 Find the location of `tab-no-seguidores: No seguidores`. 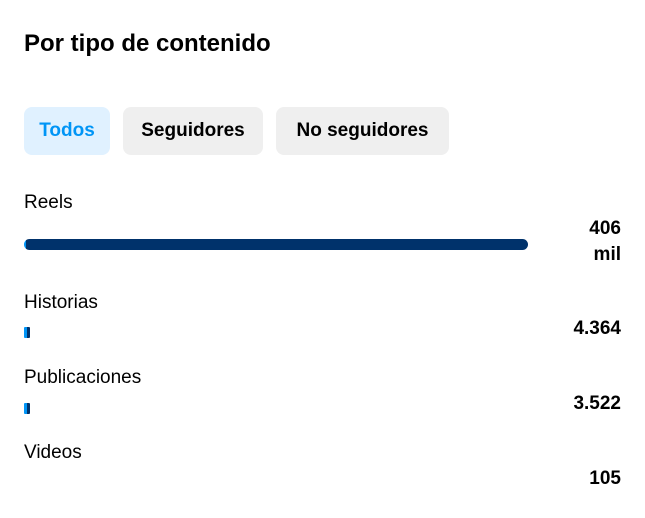

tab-no-seguidores: No seguidores is located at coordinates (362, 131).